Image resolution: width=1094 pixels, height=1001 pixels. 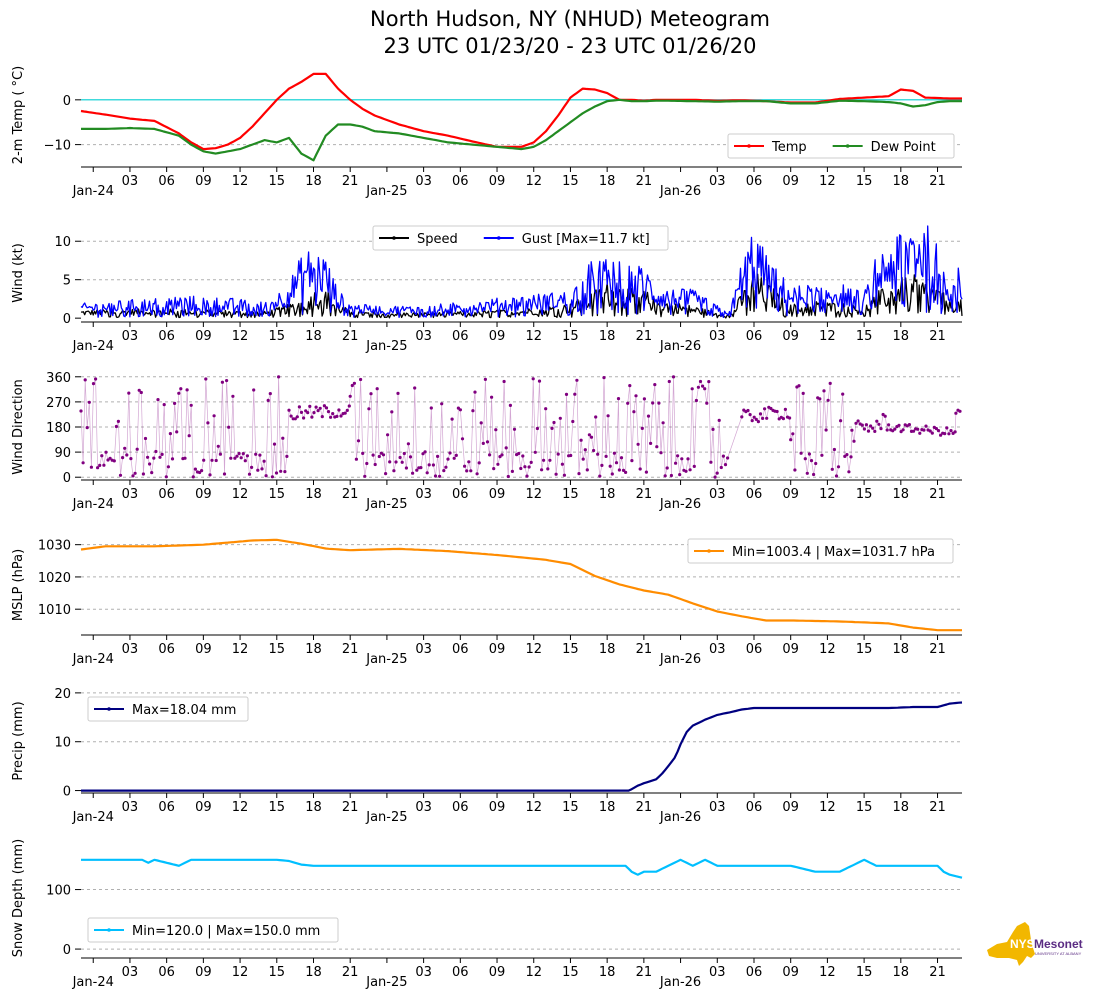 I want to click on y-tick-label: 5, so click(x=67, y=281).